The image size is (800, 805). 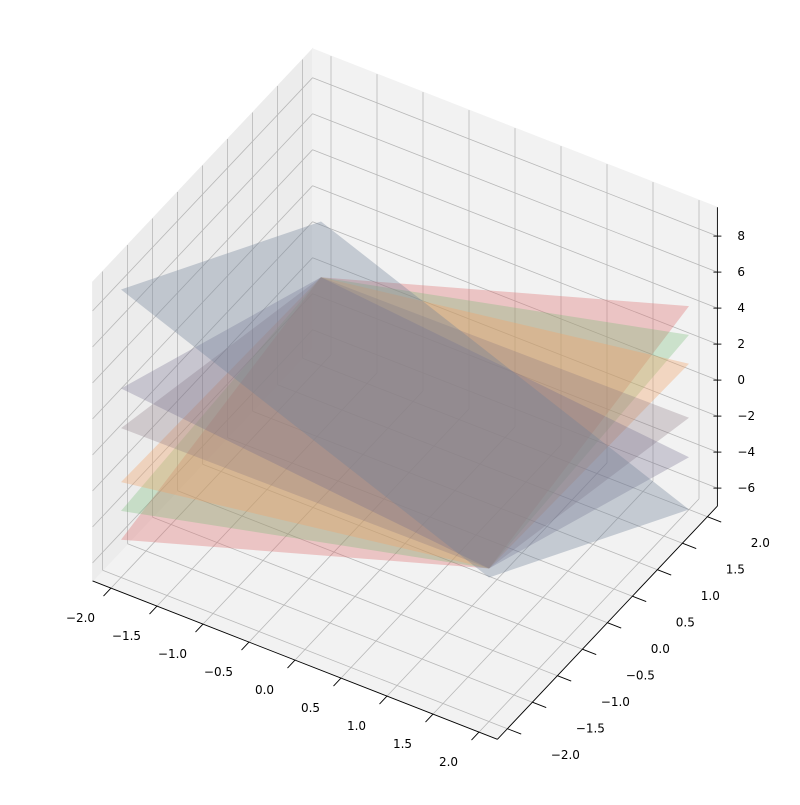 I want to click on y-tick-label: 2.0, so click(x=760, y=543).